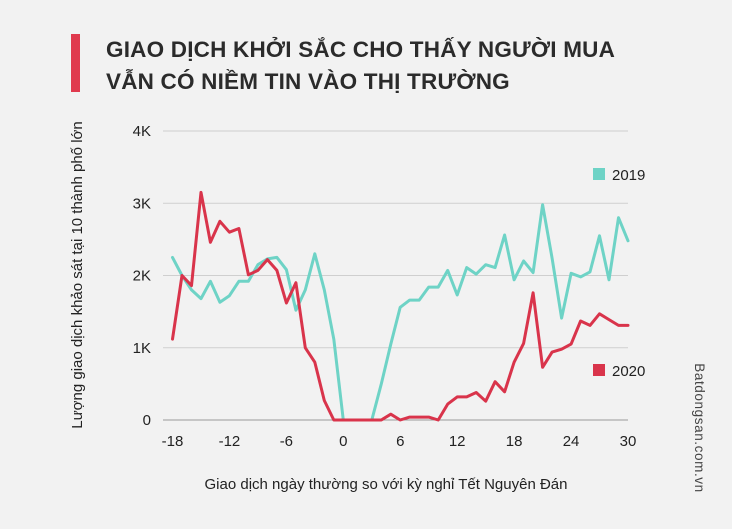  I want to click on watermark-text: Batdongsan.com.vn, so click(699, 428).